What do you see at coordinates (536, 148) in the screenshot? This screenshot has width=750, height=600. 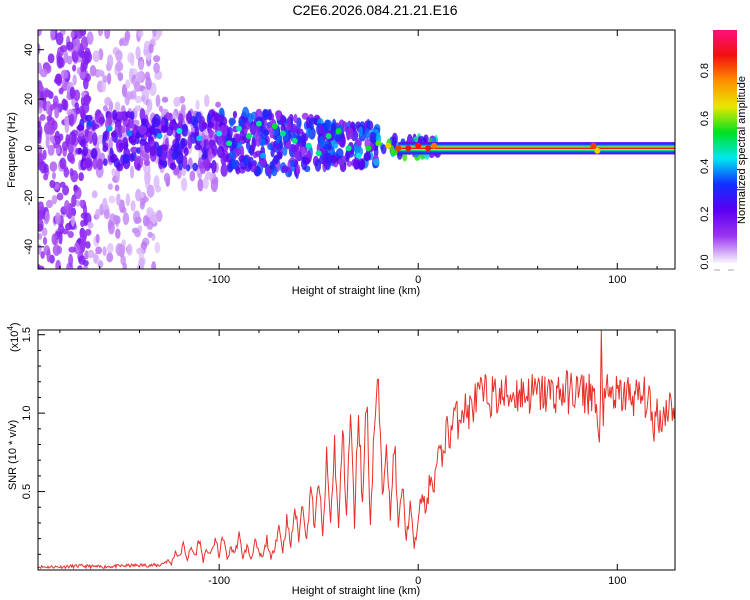 I see `tone-band` at bounding box center [536, 148].